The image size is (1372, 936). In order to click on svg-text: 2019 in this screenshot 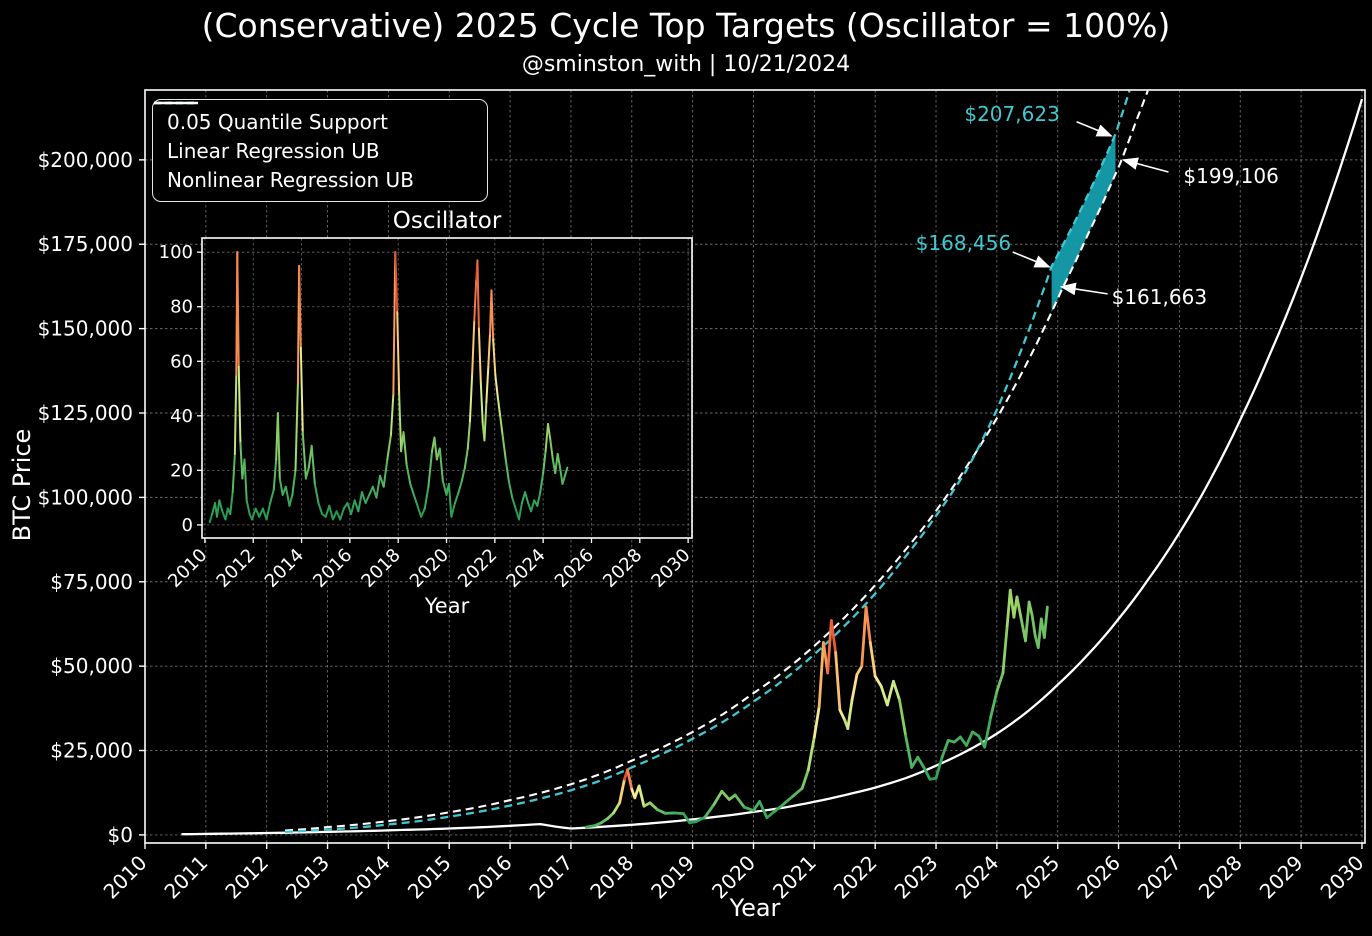, I will do `click(672, 877)`.